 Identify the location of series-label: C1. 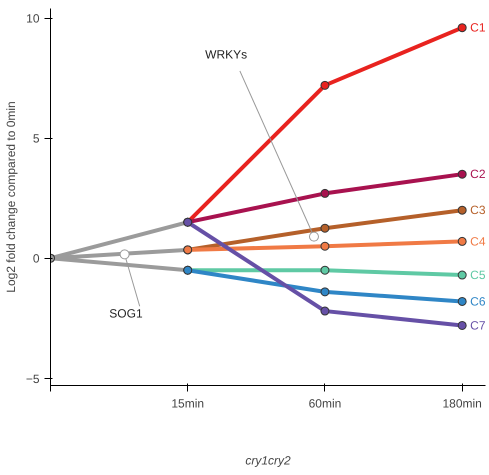
(478, 27).